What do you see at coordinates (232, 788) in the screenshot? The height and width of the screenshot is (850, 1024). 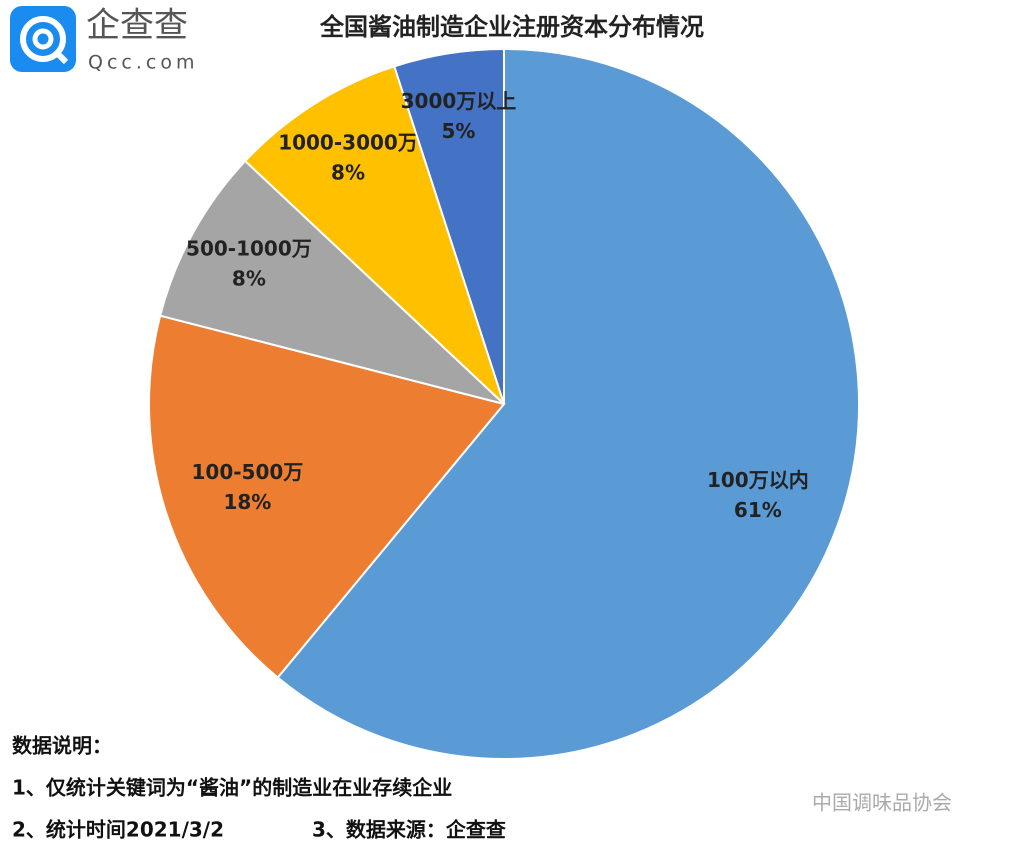 I see `note-line: 1、仅统计关键词为“酱油”的制造业在业存续企业` at bounding box center [232, 788].